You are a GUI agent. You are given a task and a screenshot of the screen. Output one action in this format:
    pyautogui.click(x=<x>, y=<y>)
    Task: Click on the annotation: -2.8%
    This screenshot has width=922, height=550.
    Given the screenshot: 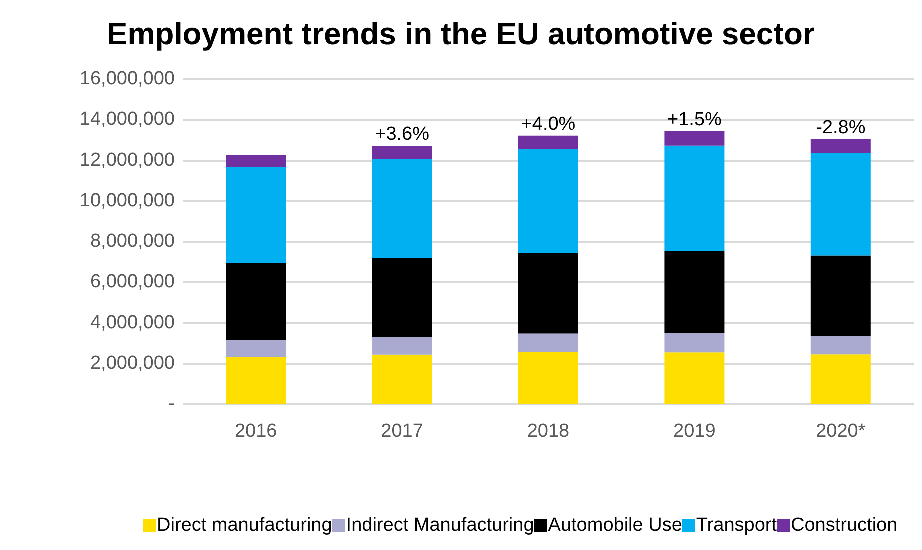 What is the action you would take?
    pyautogui.click(x=841, y=127)
    